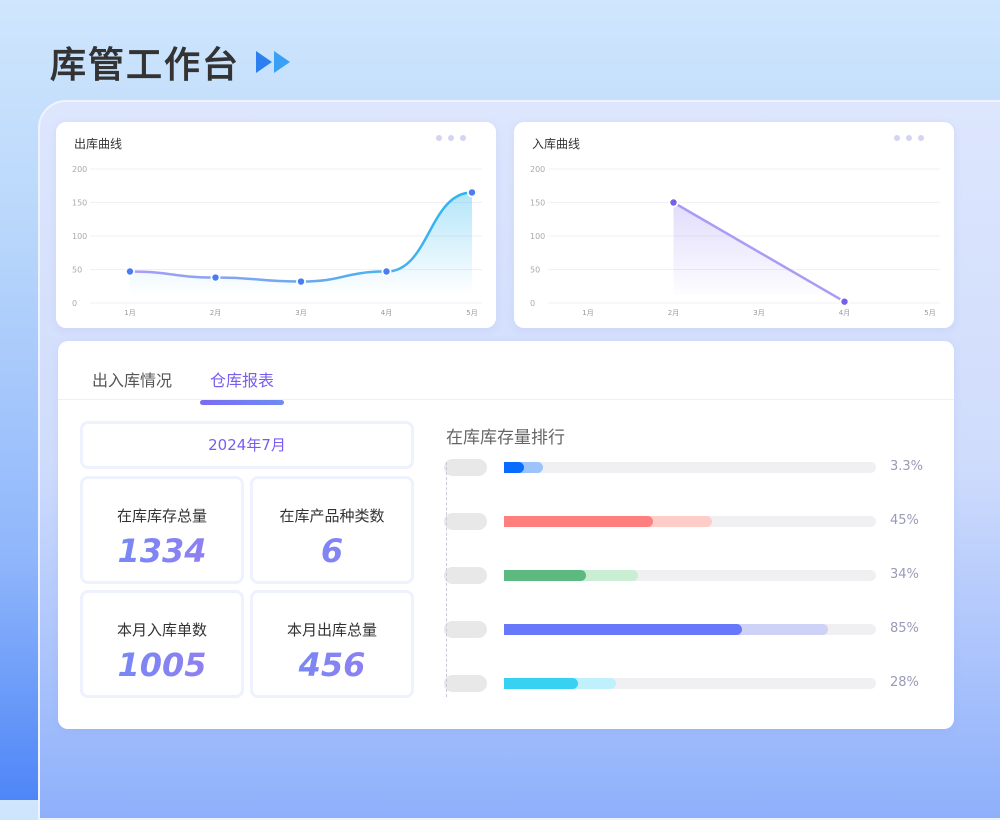 This screenshot has width=1000, height=820. Describe the element at coordinates (162, 644) in the screenshot. I see `stat-month-inbound: 本月入库单数 1005` at that location.